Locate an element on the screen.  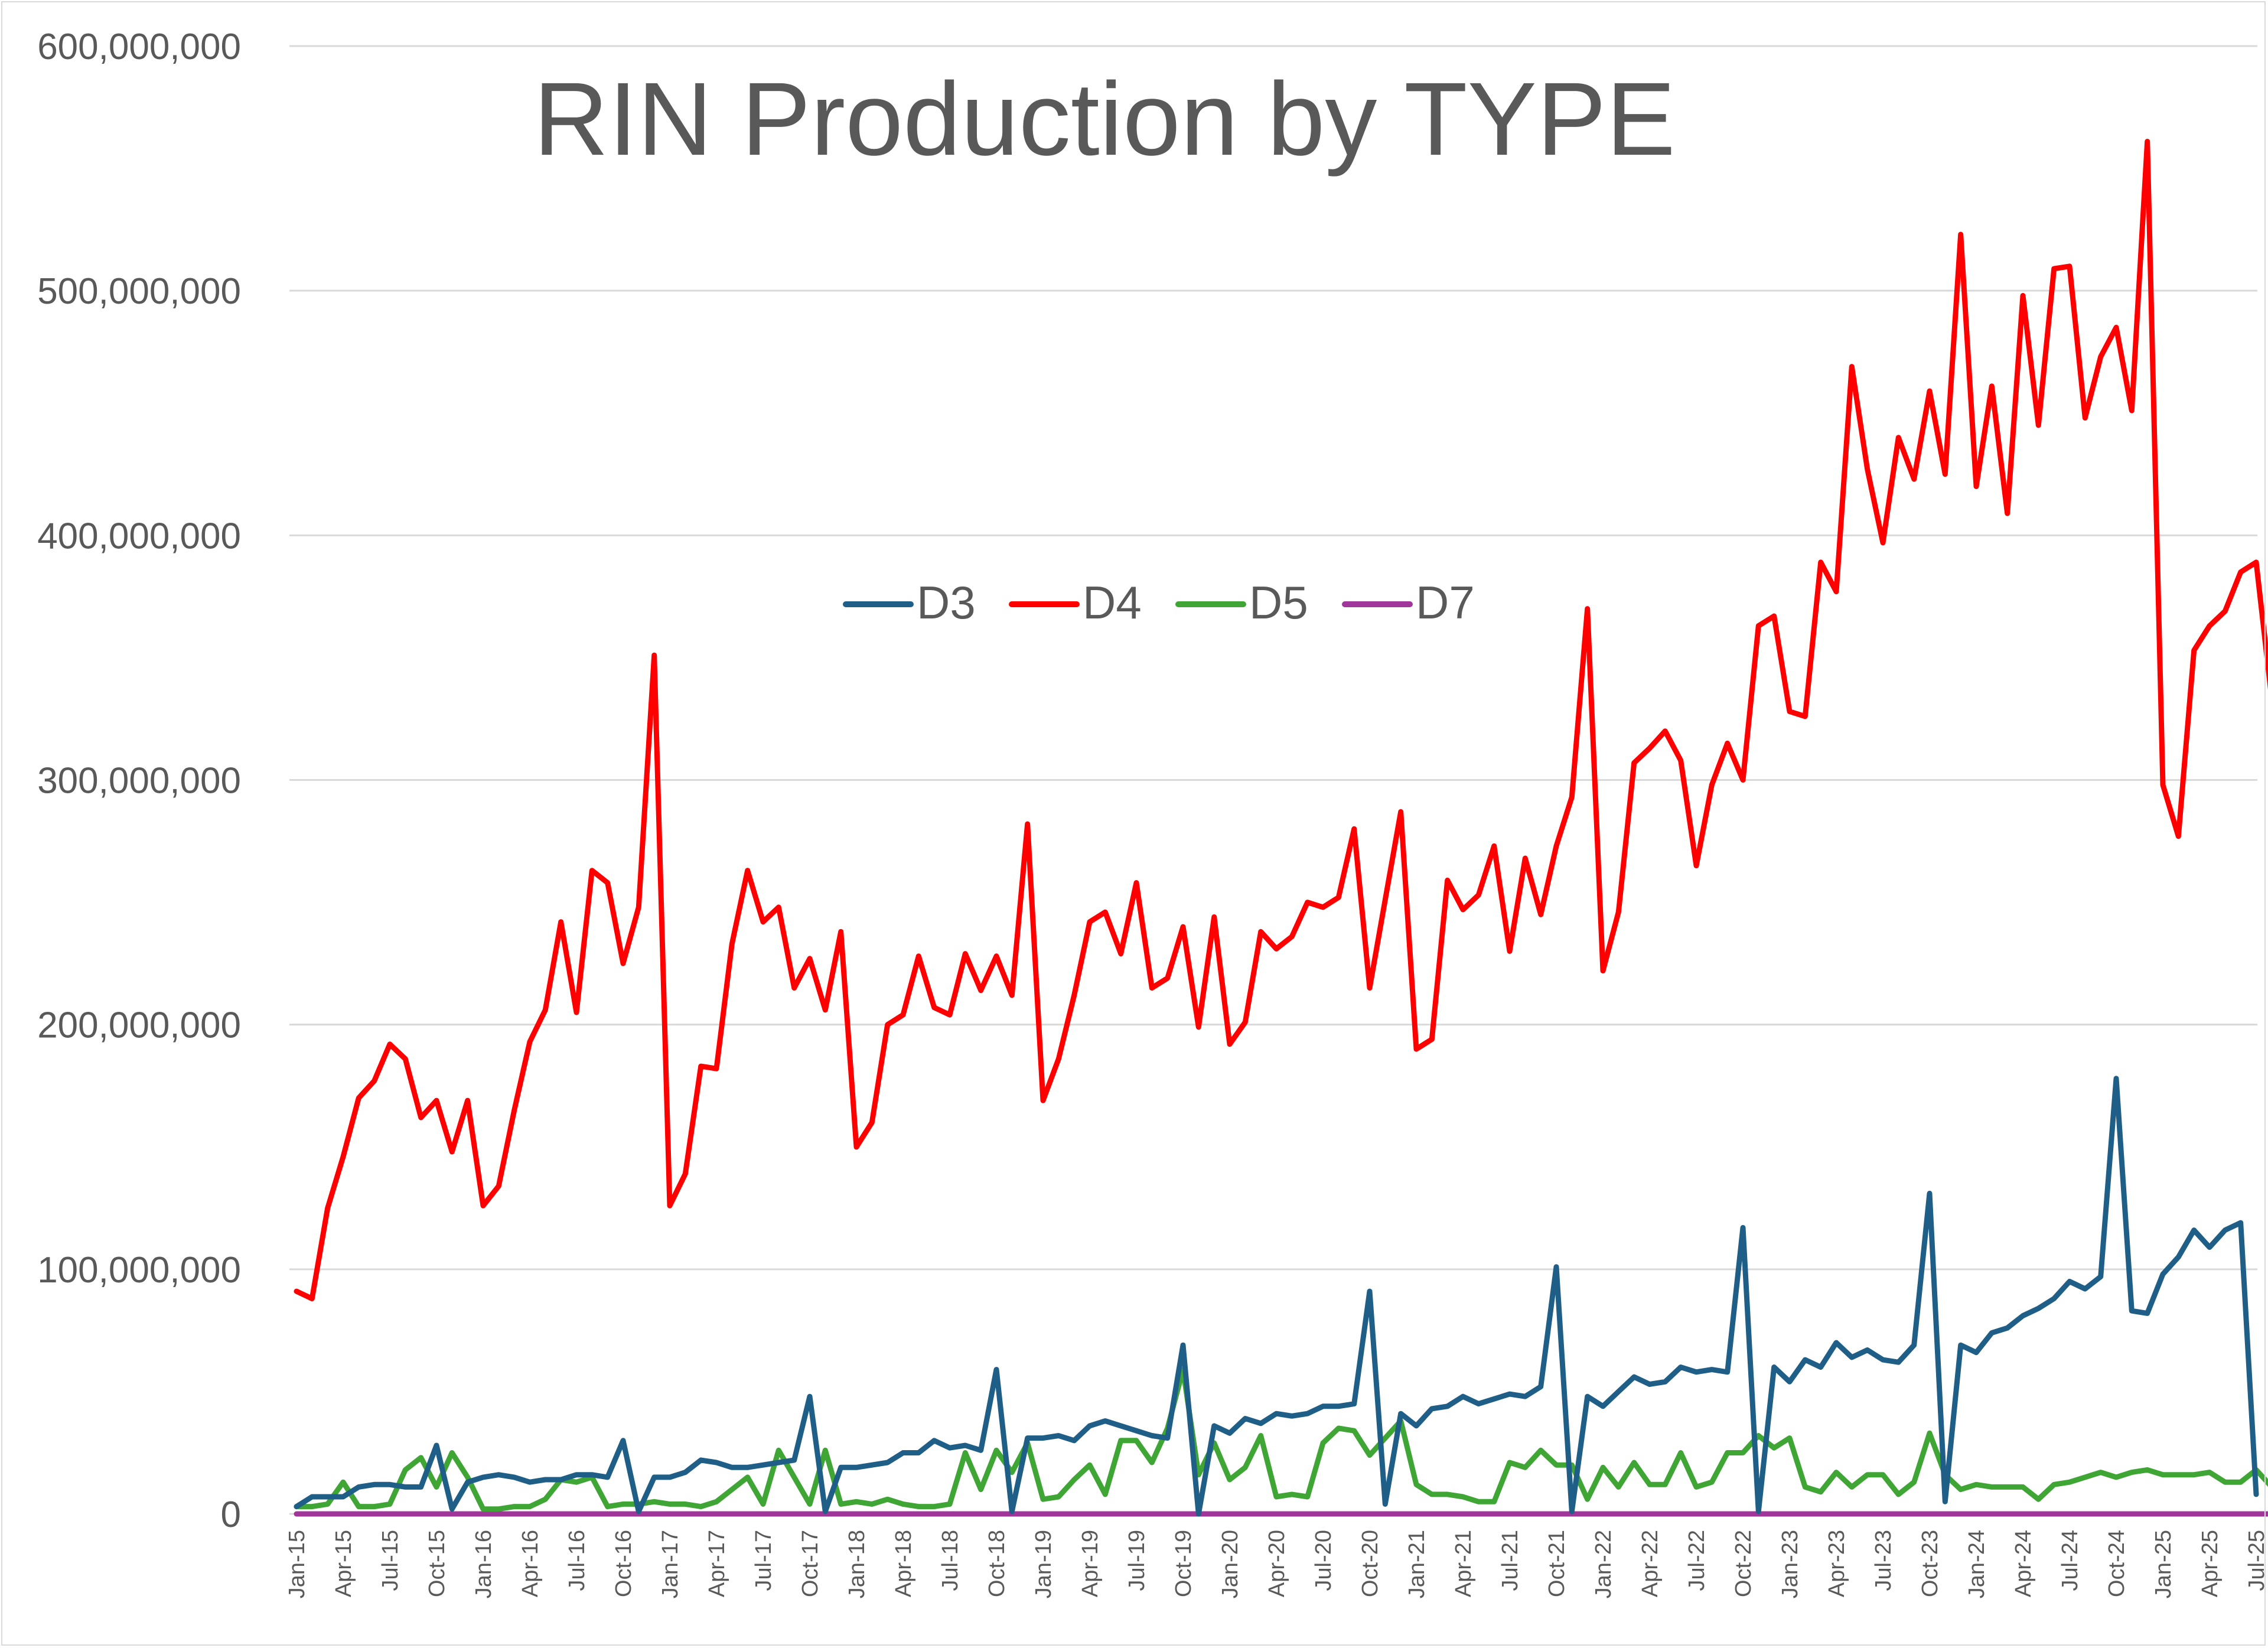
x-tick-label: Oct-17 is located at coordinates (810, 1563).